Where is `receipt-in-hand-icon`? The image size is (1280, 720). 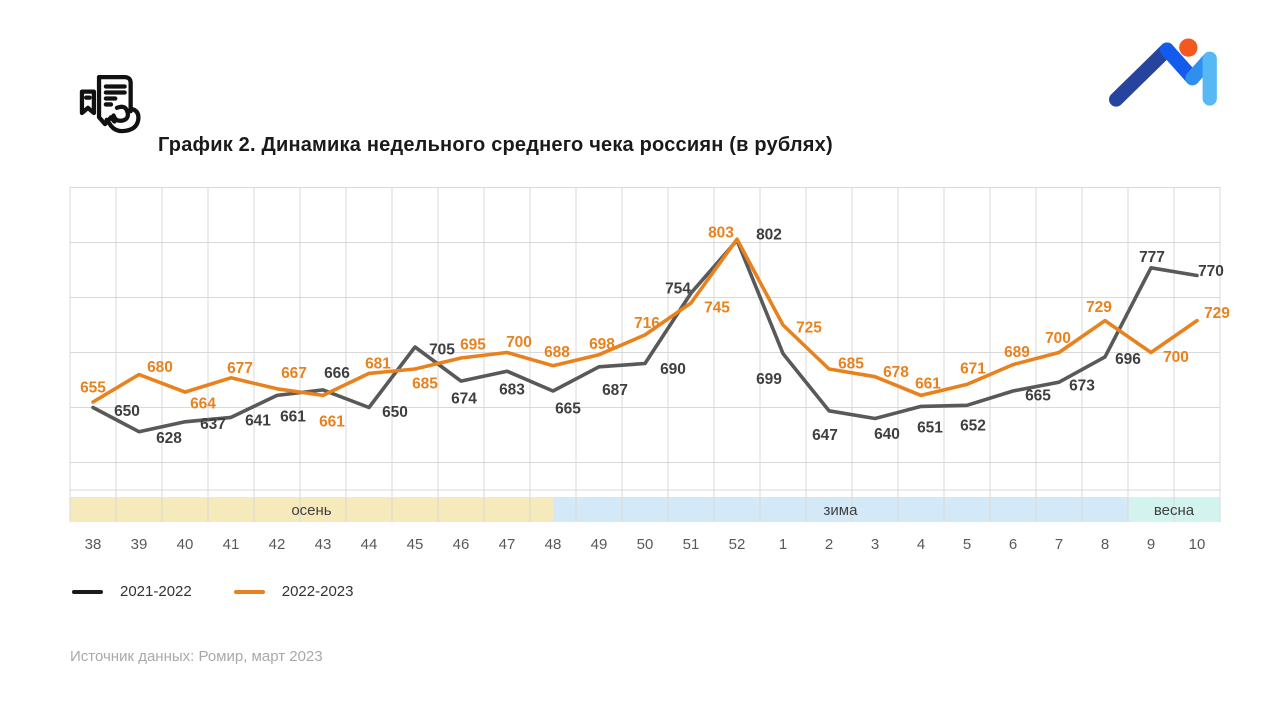
receipt-in-hand-icon is located at coordinates (110, 104).